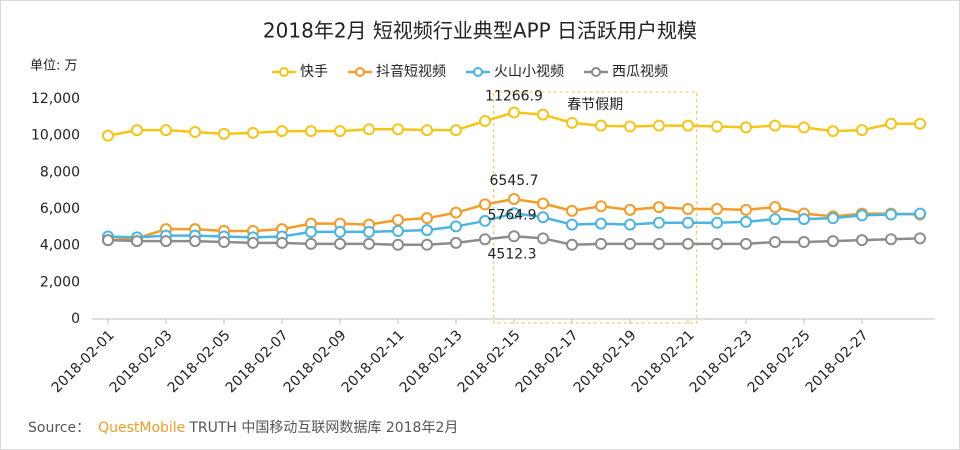  What do you see at coordinates (314, 72) in the screenshot?
I see `legend-label: 快手` at bounding box center [314, 72].